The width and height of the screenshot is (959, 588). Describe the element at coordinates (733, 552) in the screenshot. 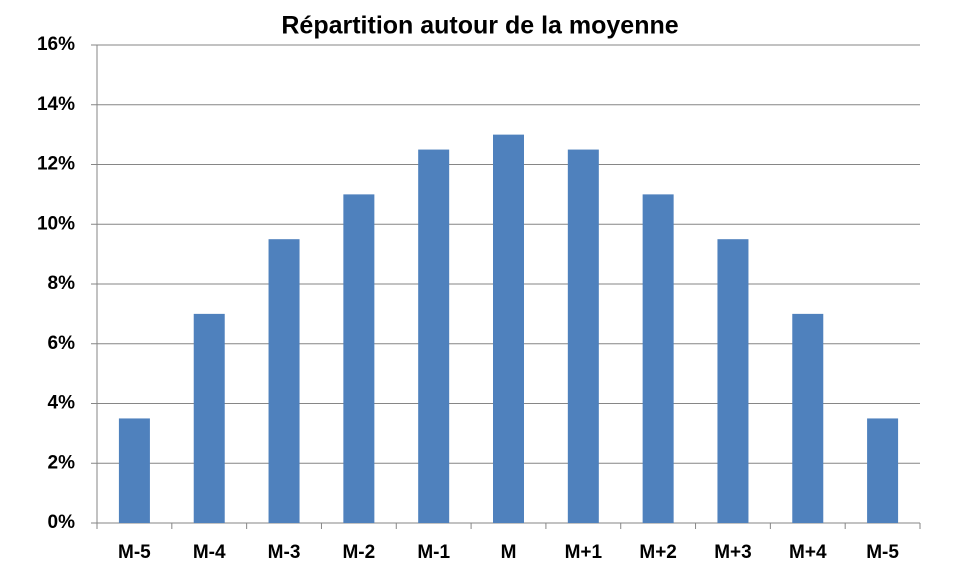

I see `x-tick-label: M+3` at that location.